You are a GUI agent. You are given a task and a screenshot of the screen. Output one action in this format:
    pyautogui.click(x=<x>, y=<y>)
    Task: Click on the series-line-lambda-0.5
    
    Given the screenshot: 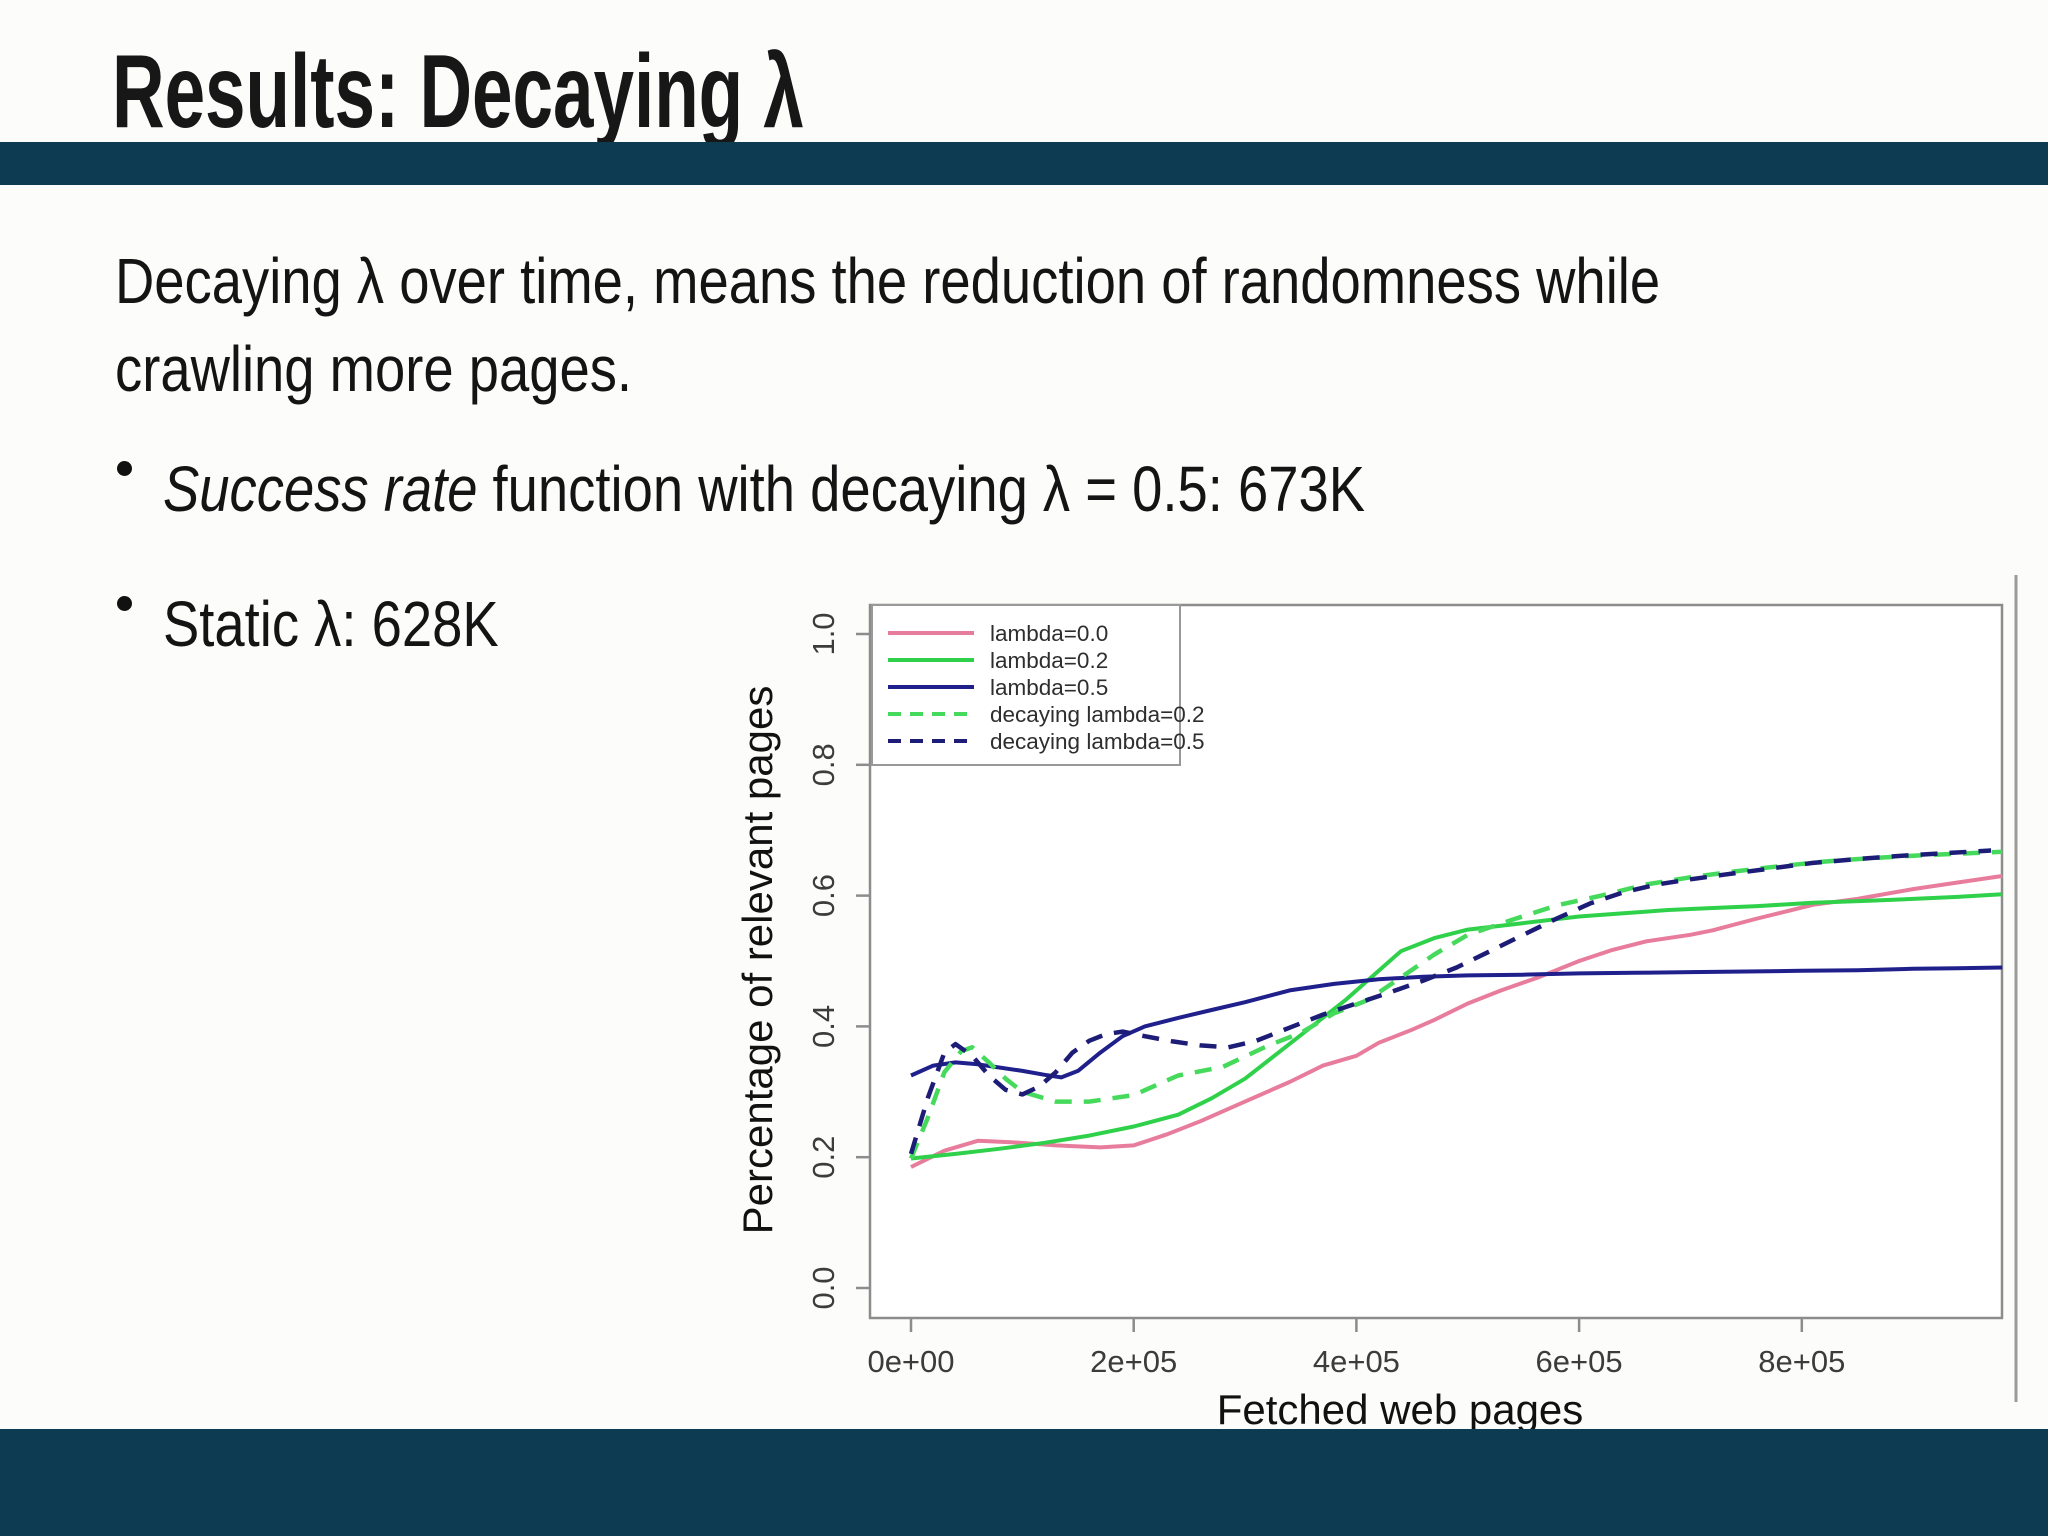 What is the action you would take?
    pyautogui.click(x=1456, y=1022)
    